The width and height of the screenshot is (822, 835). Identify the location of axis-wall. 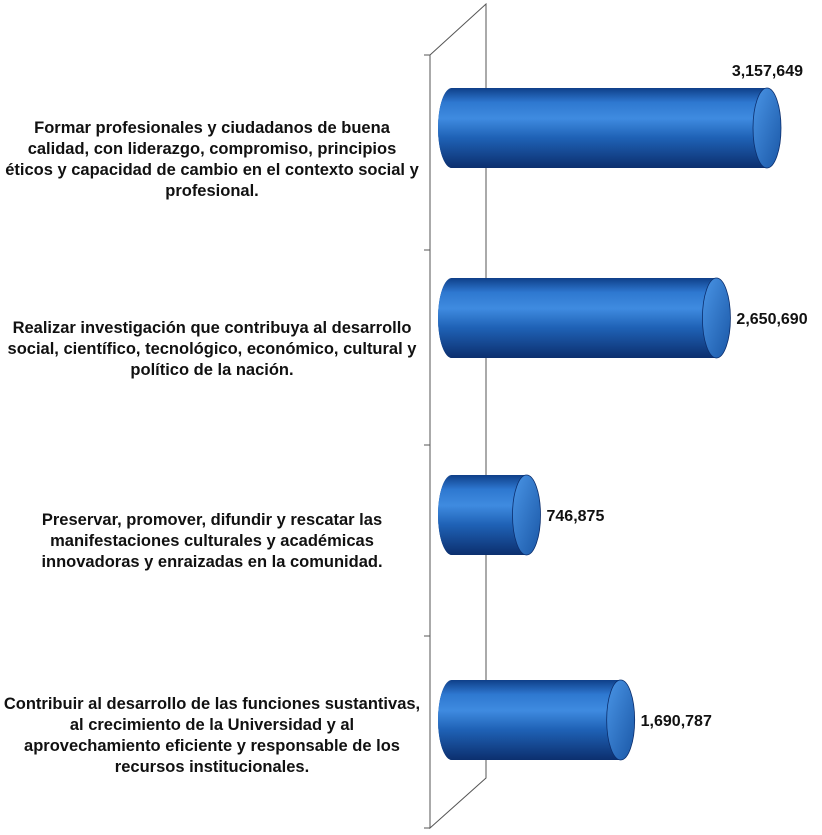
(458, 416).